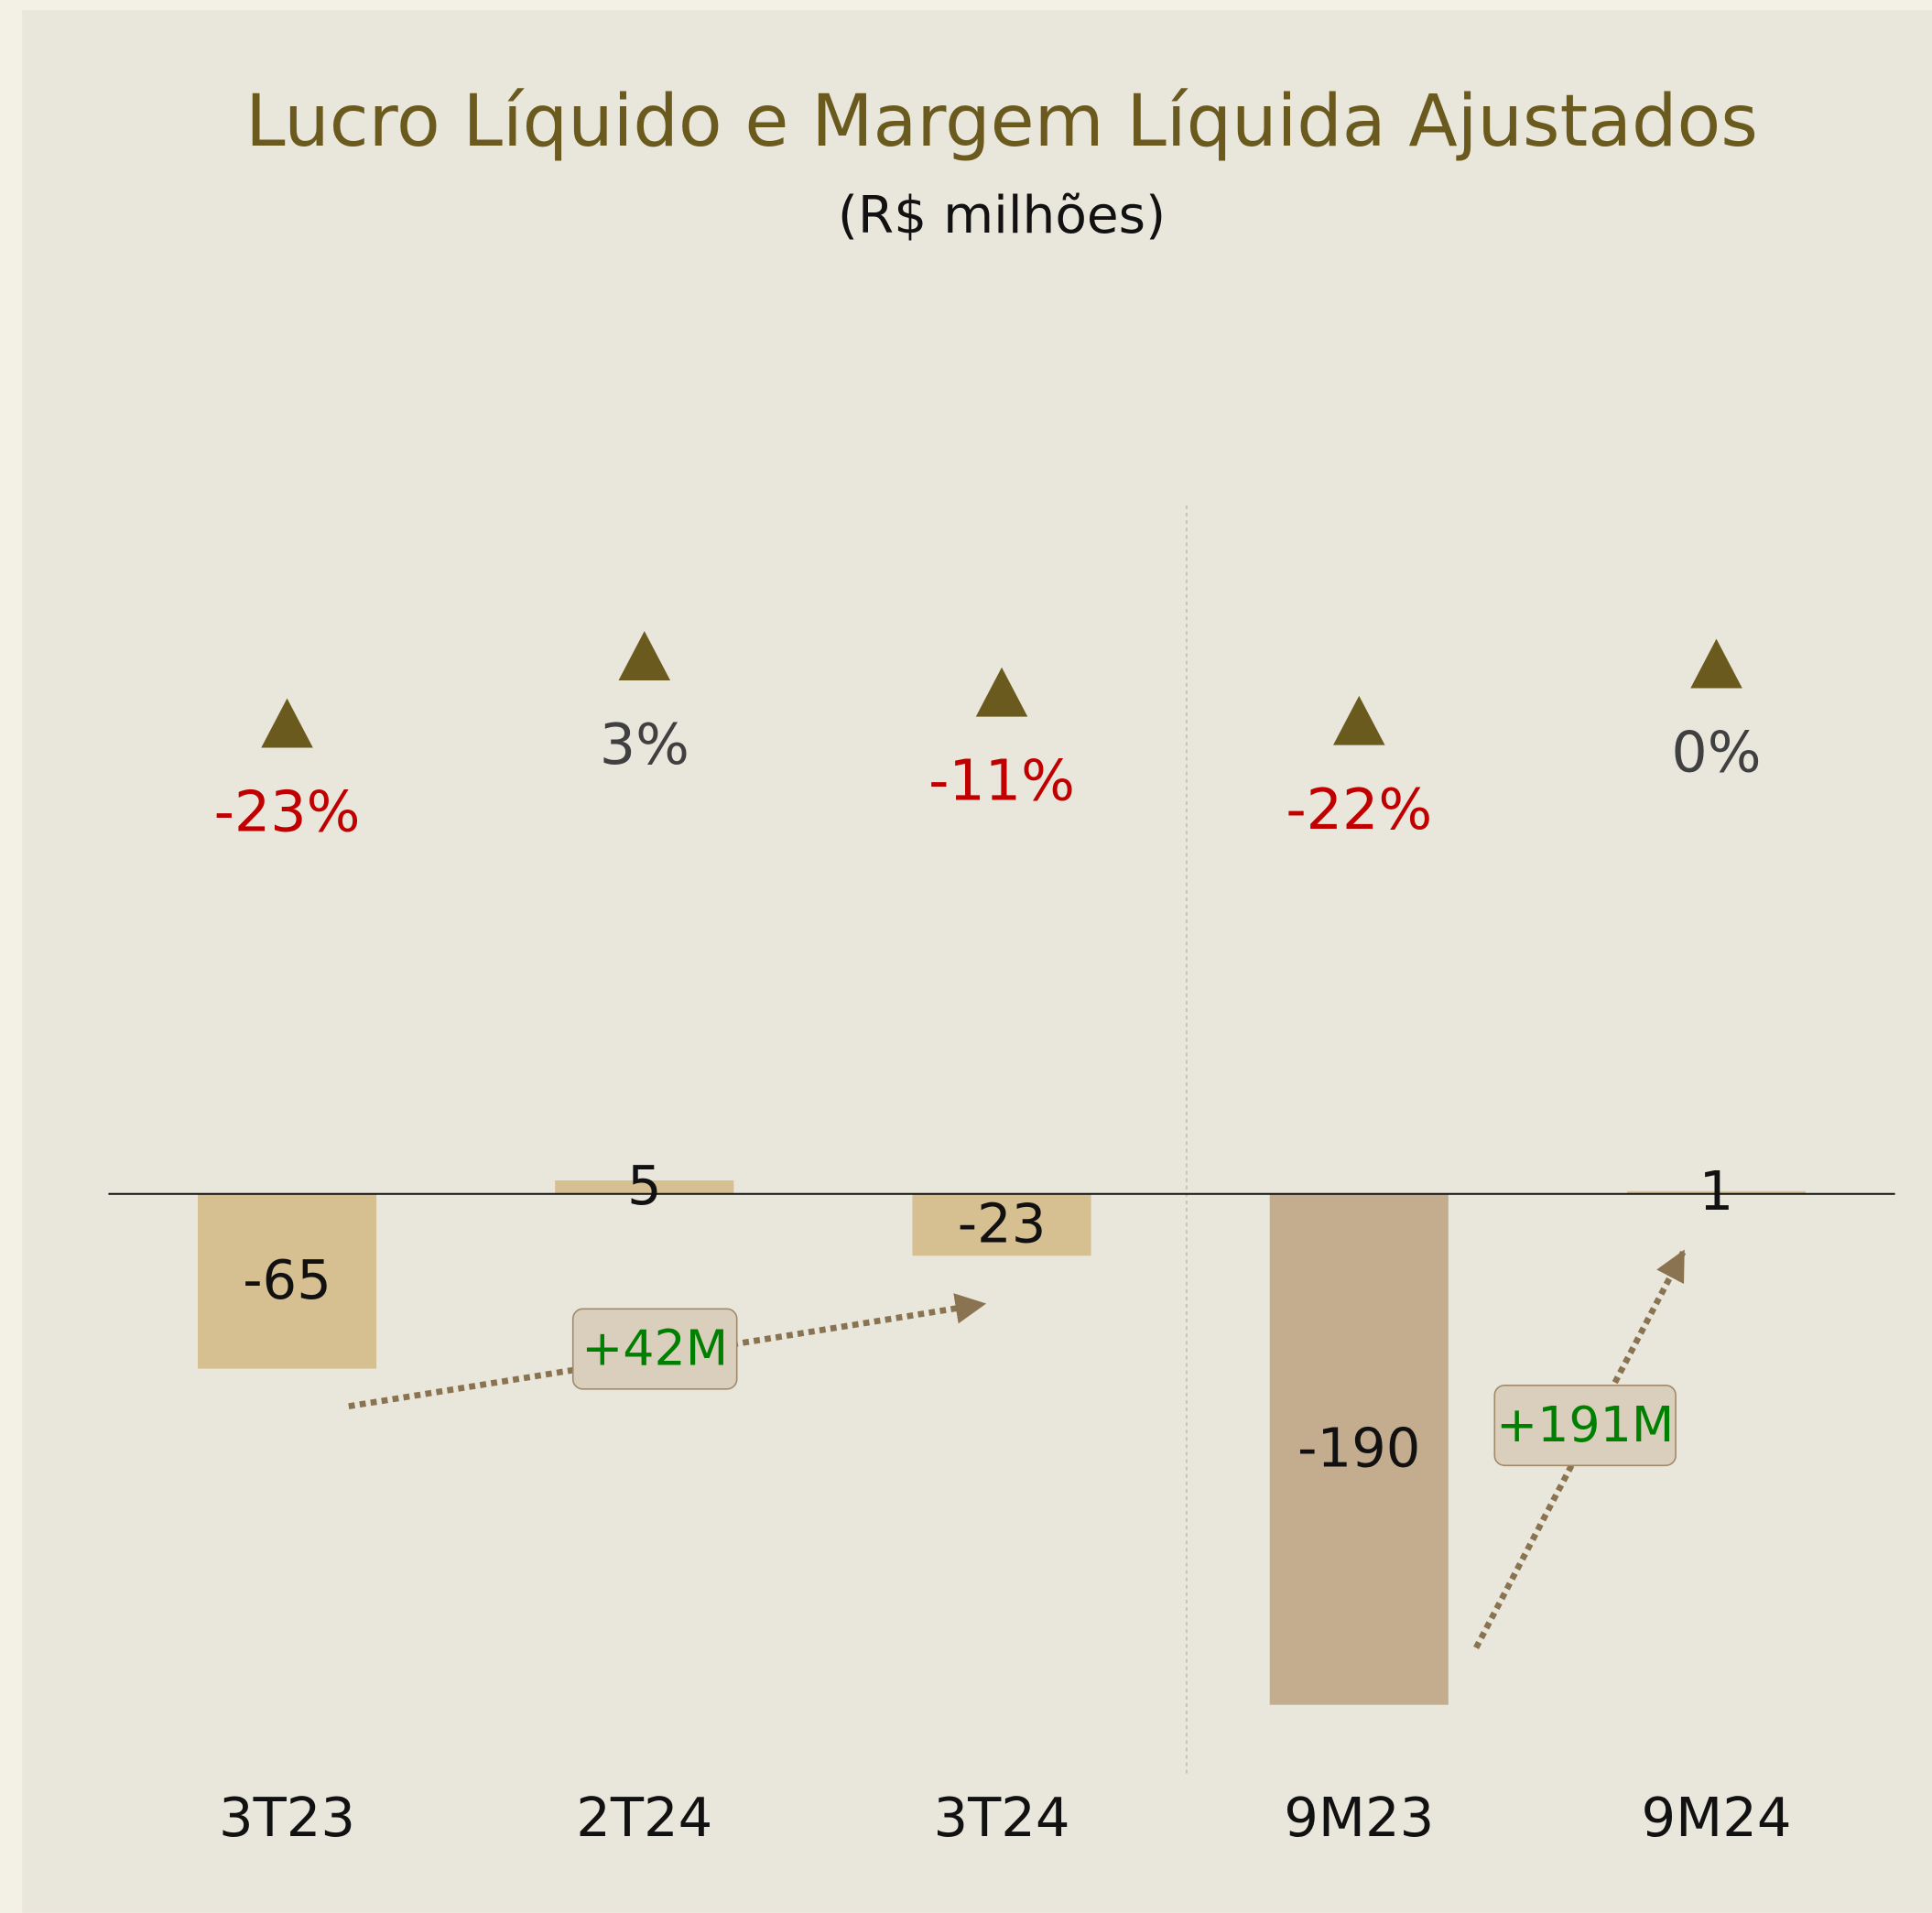 Image resolution: width=1932 pixels, height=1913 pixels. I want to click on bar-value-label: -65, so click(287, 1279).